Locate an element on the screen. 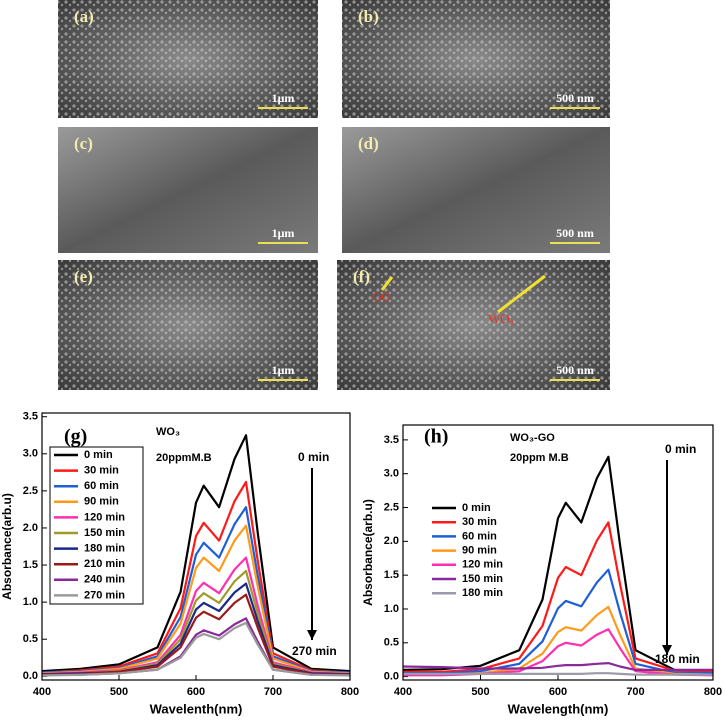 This screenshot has height=724, width=726. annotation: (g) is located at coordinates (75, 437).